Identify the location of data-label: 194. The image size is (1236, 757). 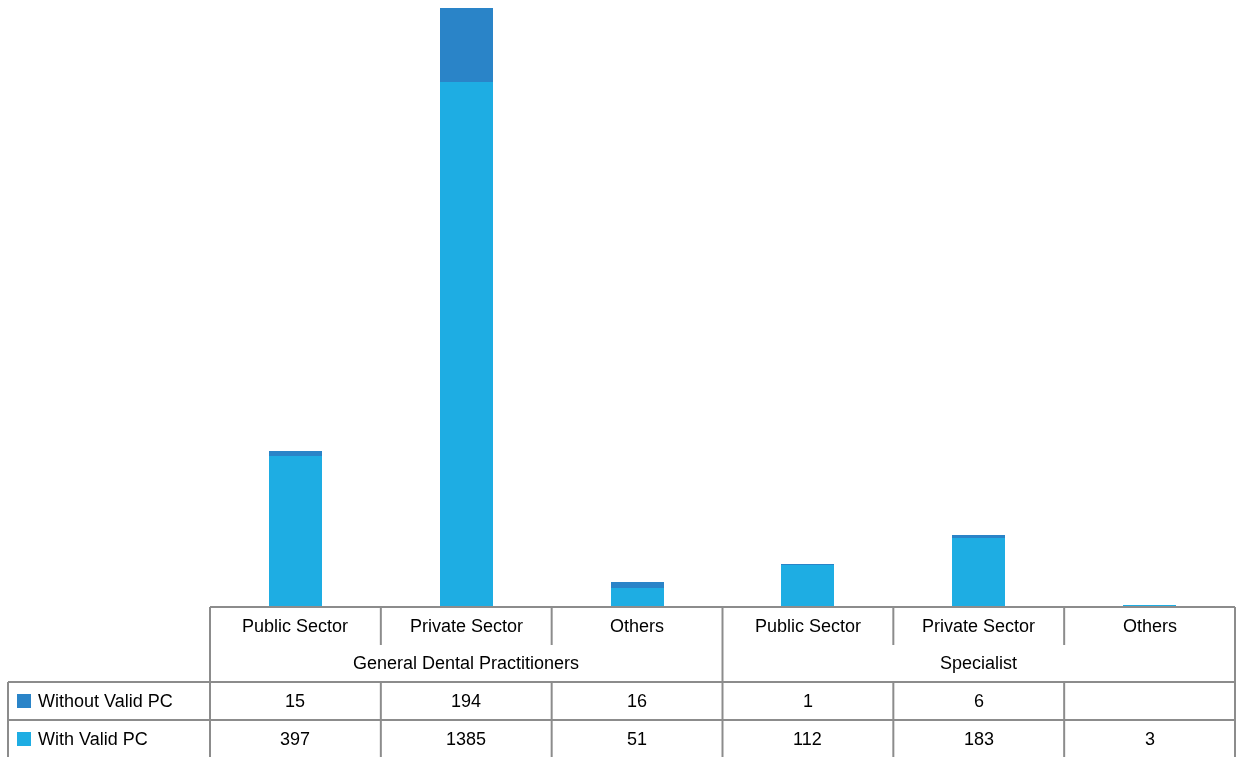
(466, 701).